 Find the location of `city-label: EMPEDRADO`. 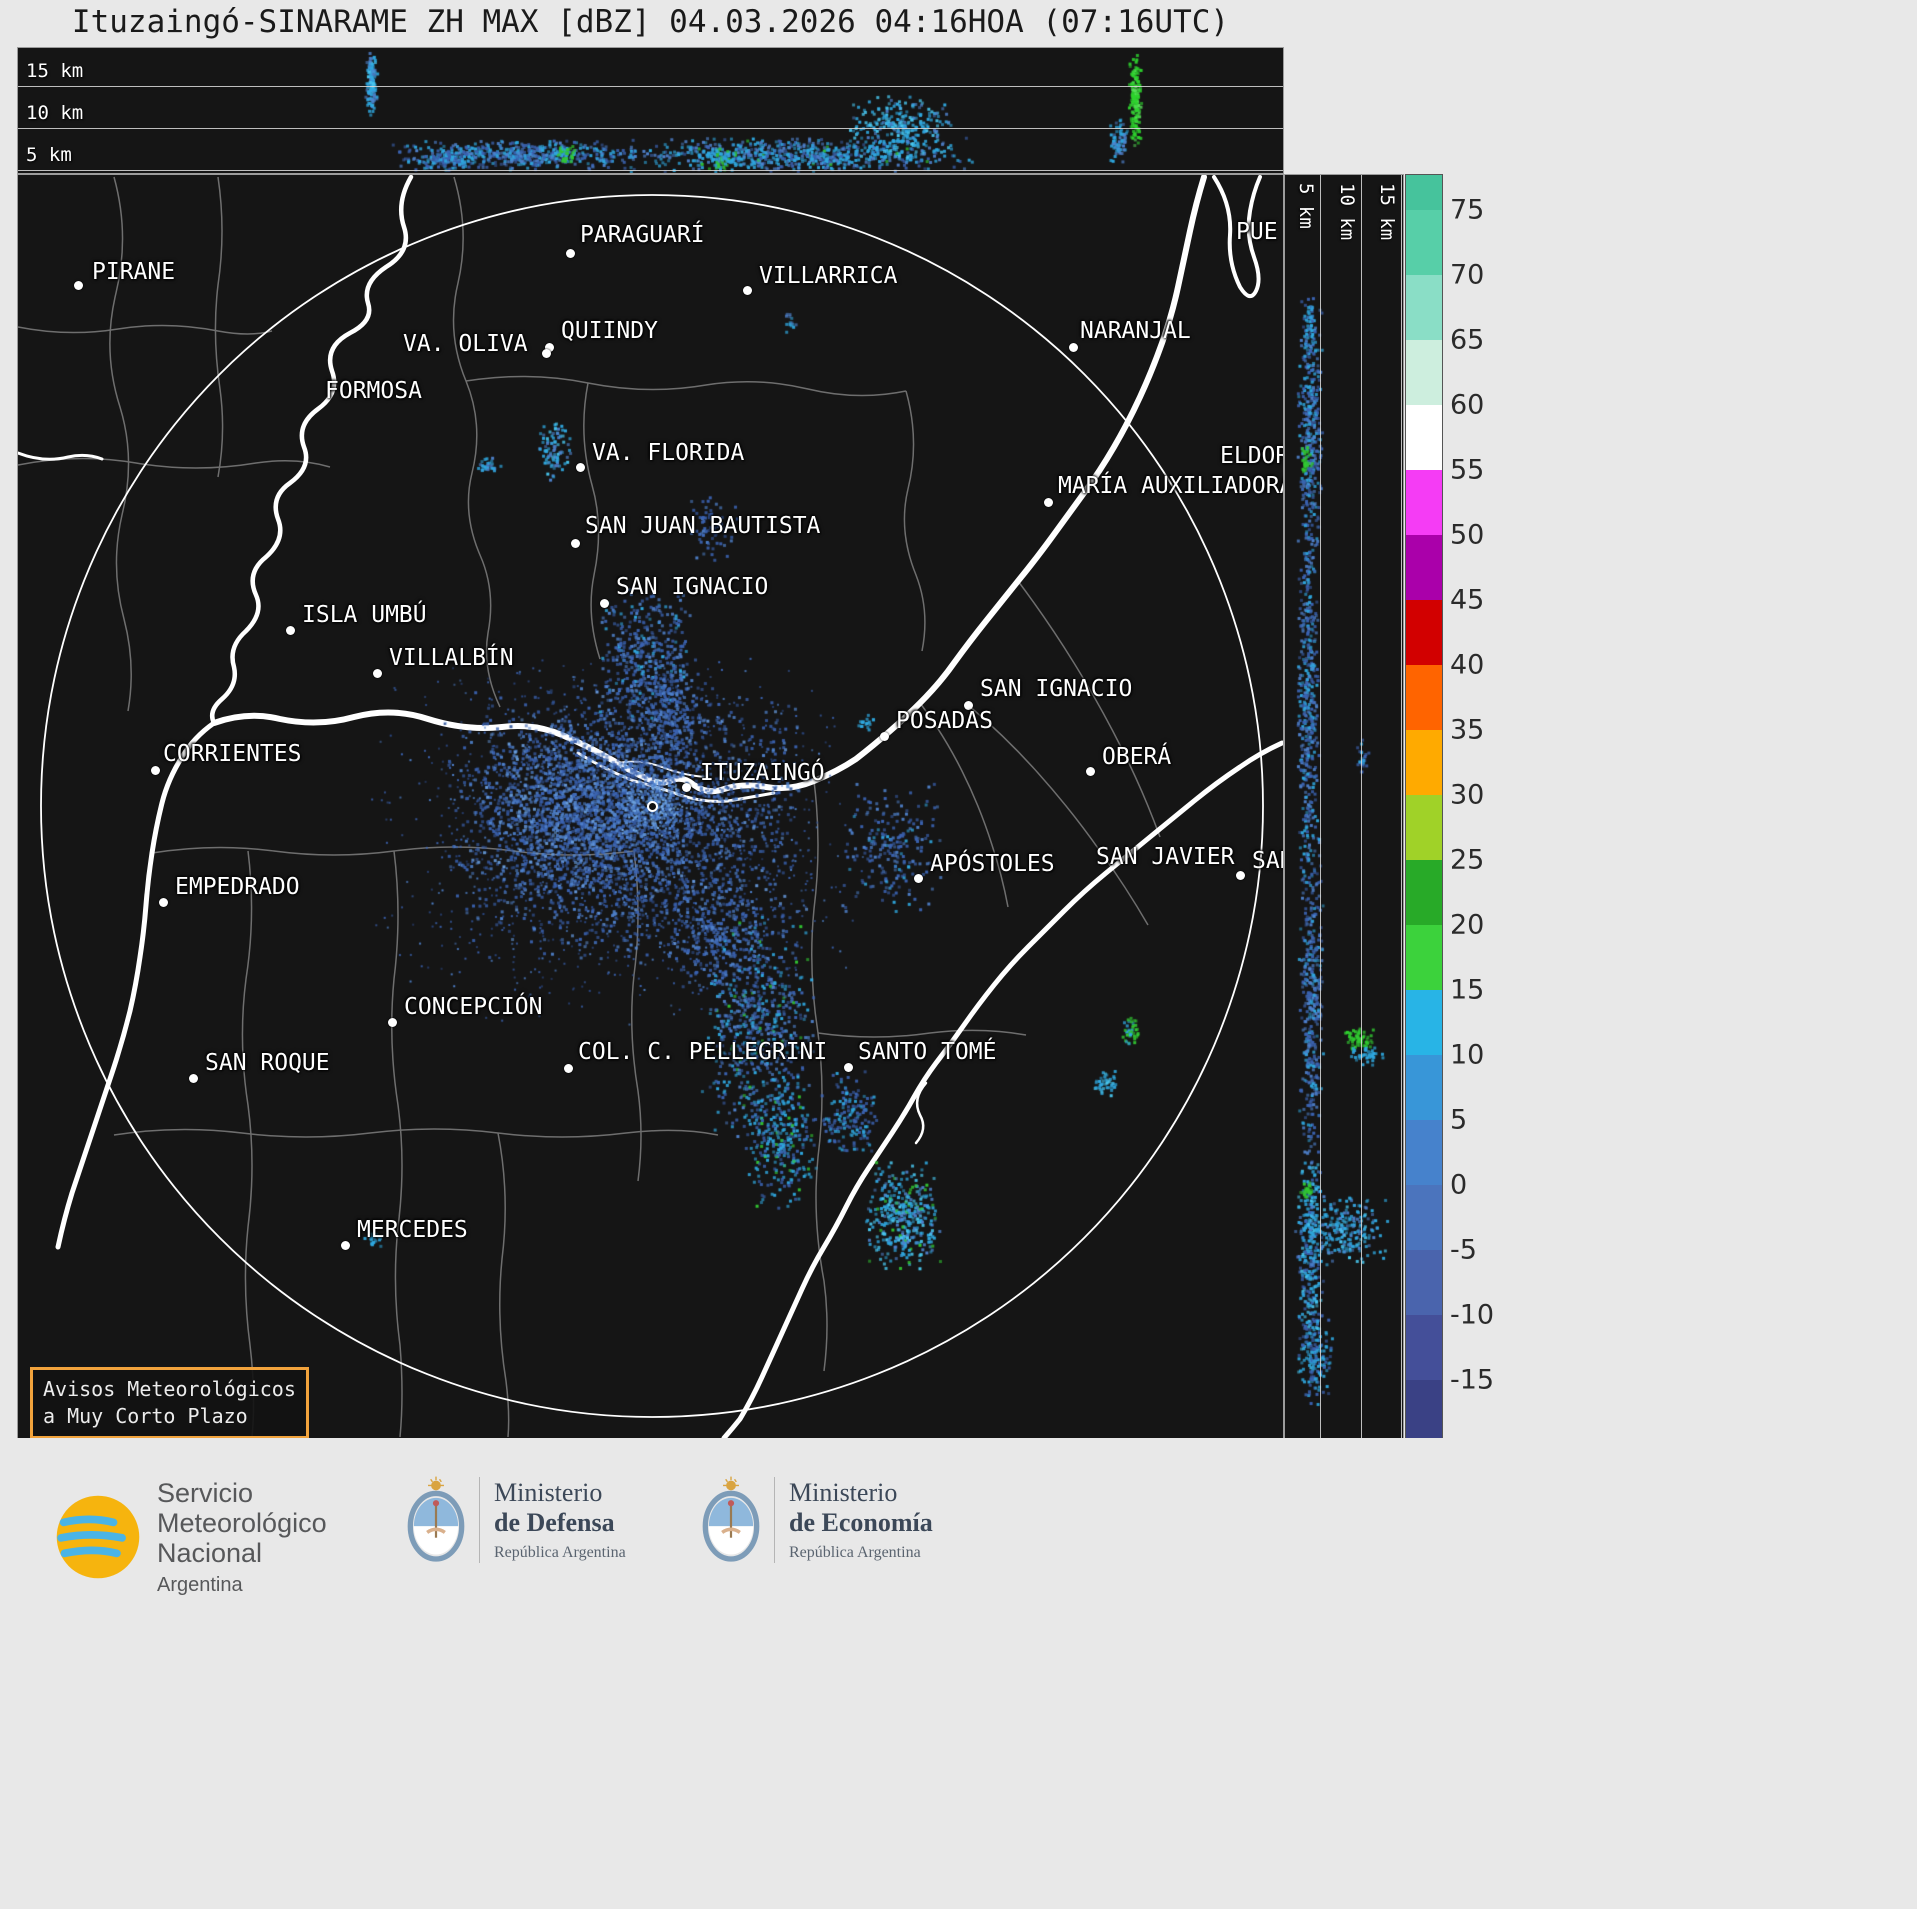

city-label: EMPEDRADO is located at coordinates (237, 887).